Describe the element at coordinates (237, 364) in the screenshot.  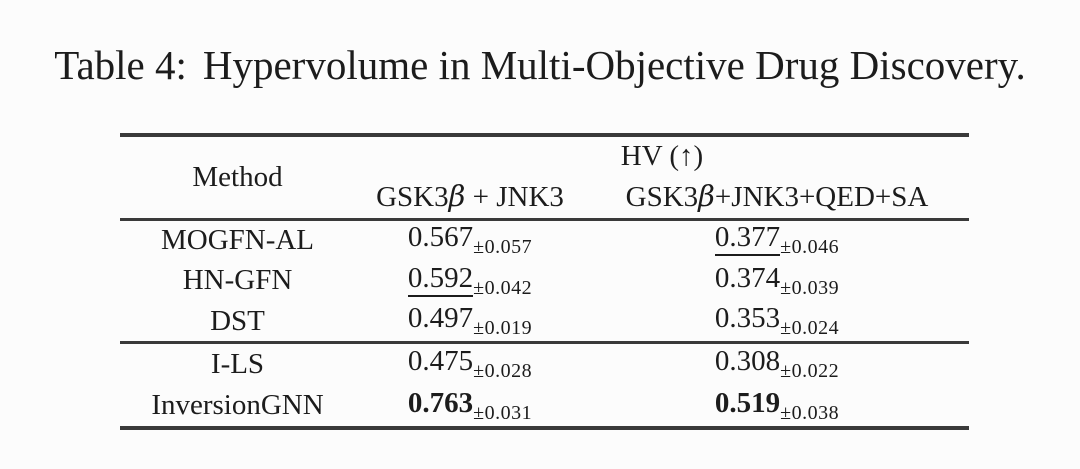
I see `method-name: I-LS` at that location.